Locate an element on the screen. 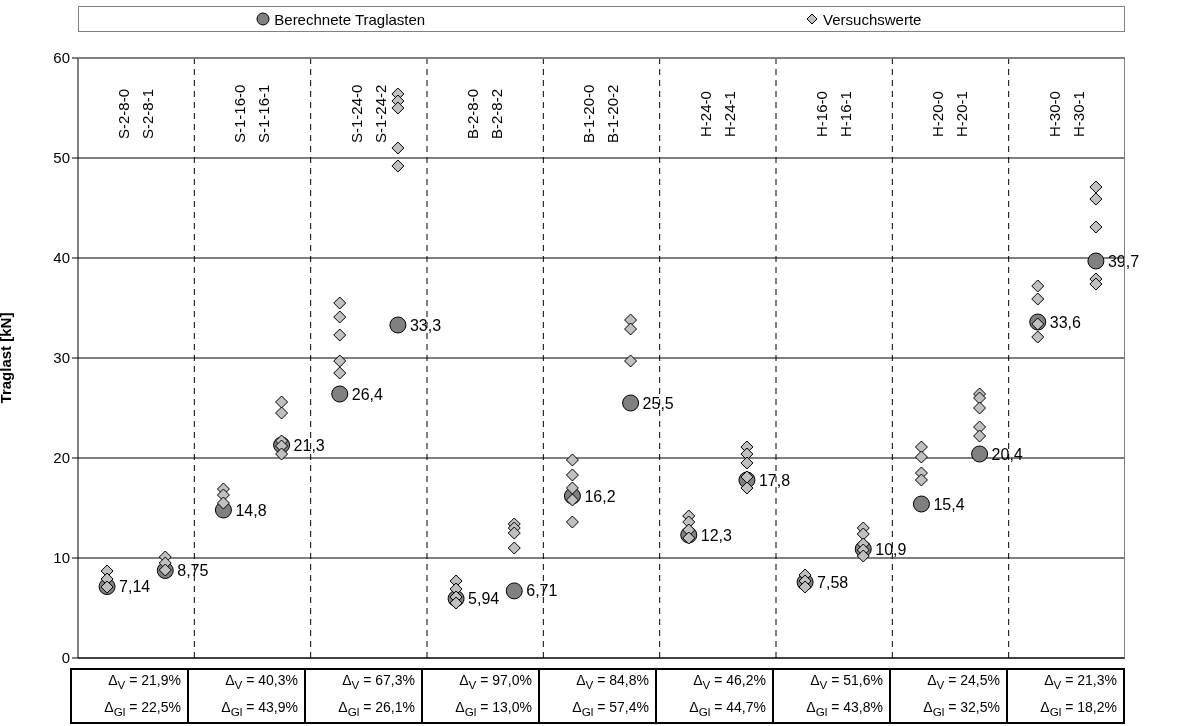  data-label: 16,2 is located at coordinates (600, 496).